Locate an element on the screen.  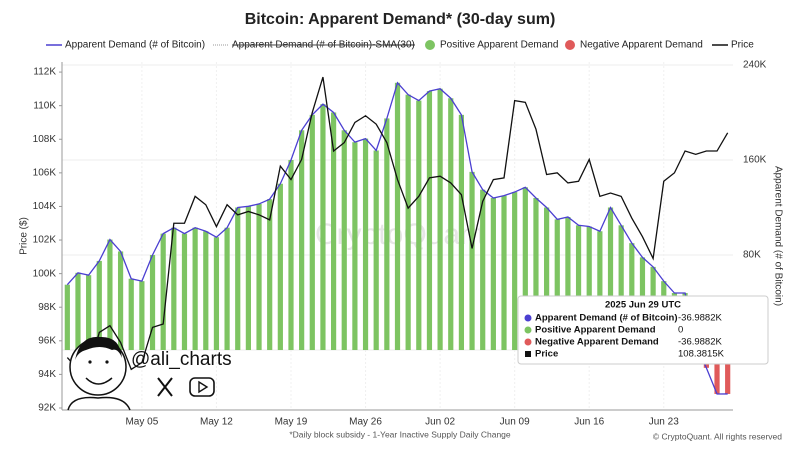
tooltip-box is located at coordinates (643, 330).